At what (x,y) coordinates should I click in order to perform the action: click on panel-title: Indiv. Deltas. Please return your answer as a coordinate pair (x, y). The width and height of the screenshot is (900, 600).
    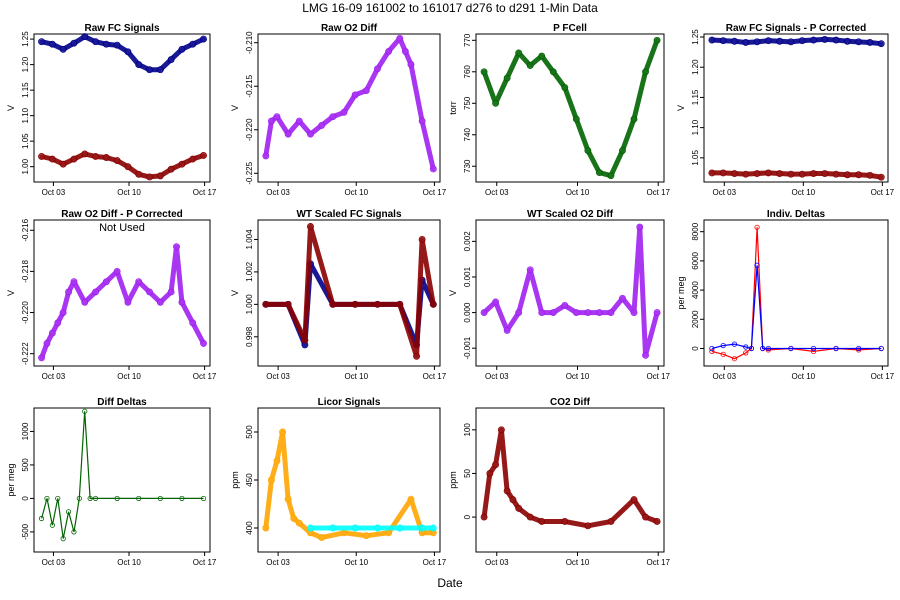
    Looking at the image, I should click on (796, 214).